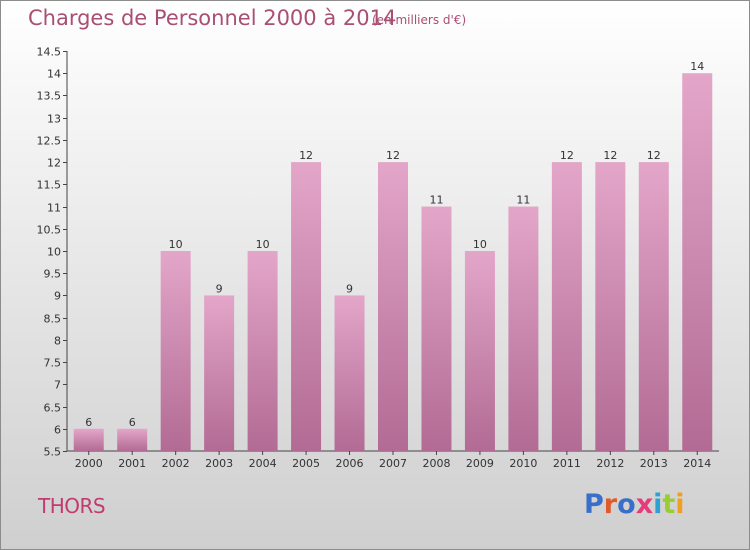 Image resolution: width=750 pixels, height=550 pixels. What do you see at coordinates (54, 252) in the screenshot?
I see `y-tick-label: 10` at bounding box center [54, 252].